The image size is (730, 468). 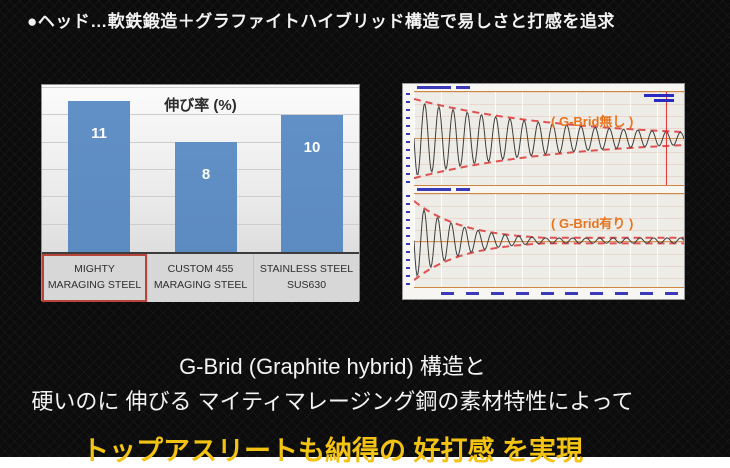 I want to click on bar-category-cell: MIGHTY MARAGING STEEL, so click(x=94, y=278).